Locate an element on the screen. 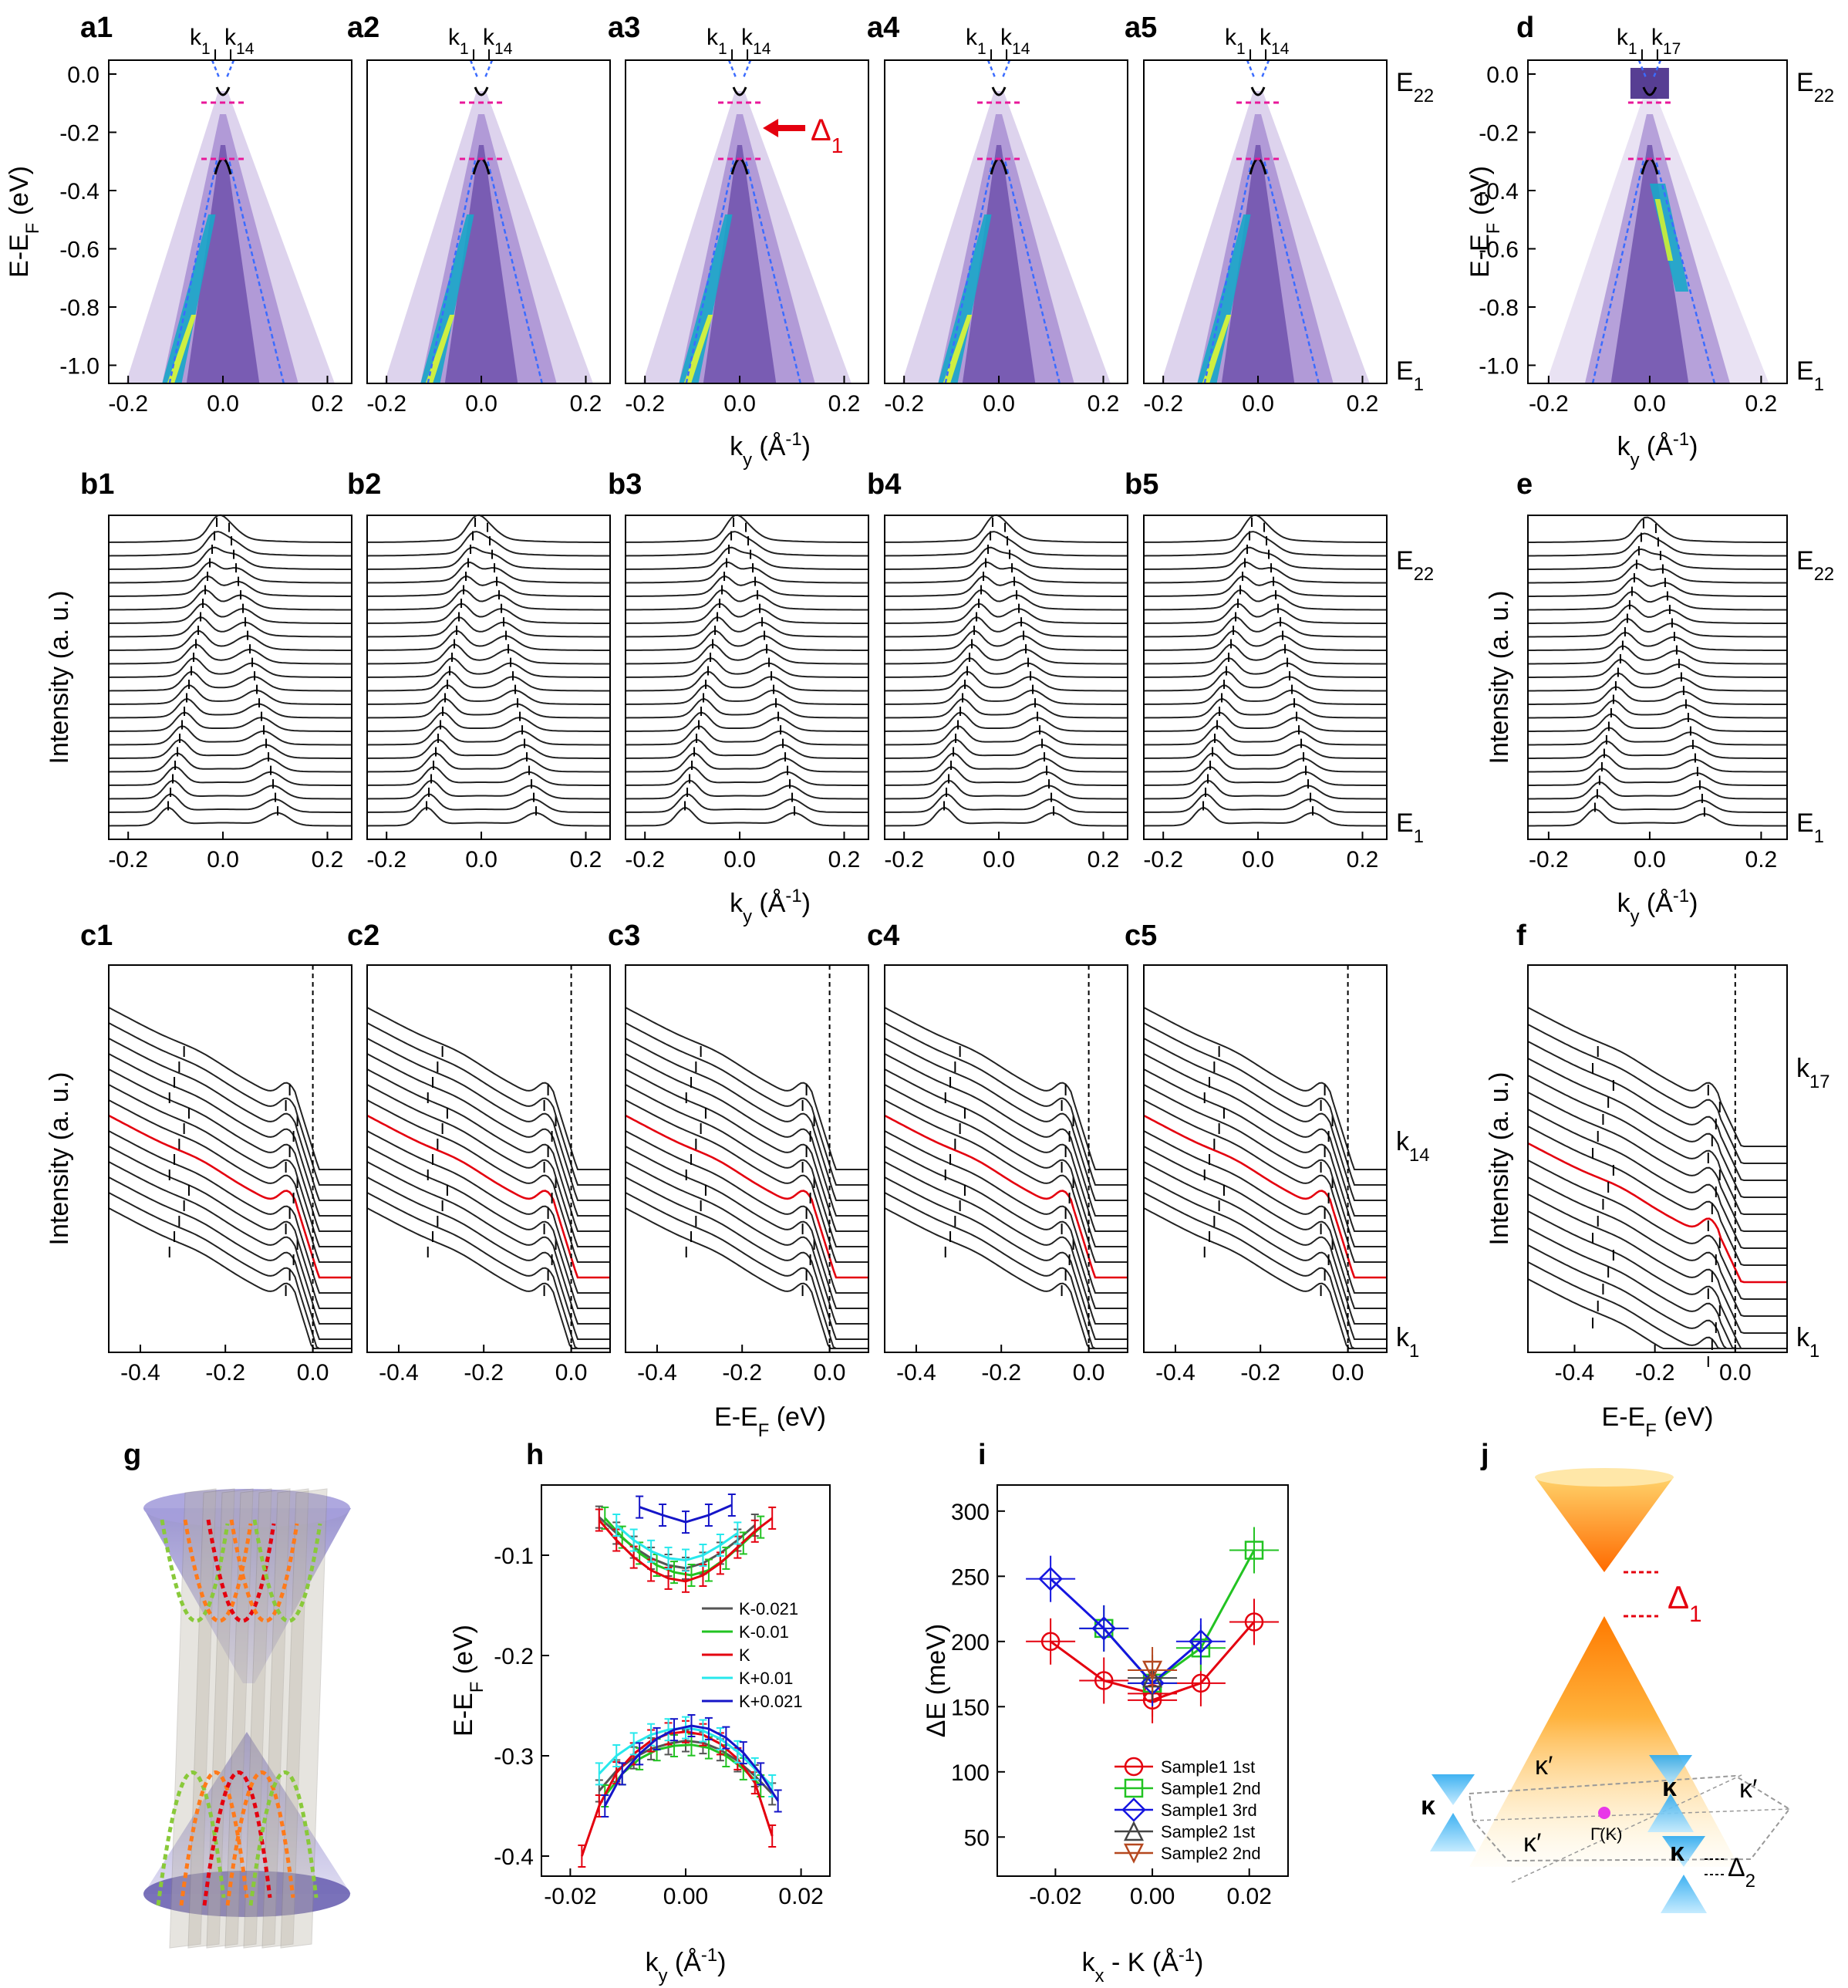  y-title-unit: (eV) is located at coordinates (19, 194).